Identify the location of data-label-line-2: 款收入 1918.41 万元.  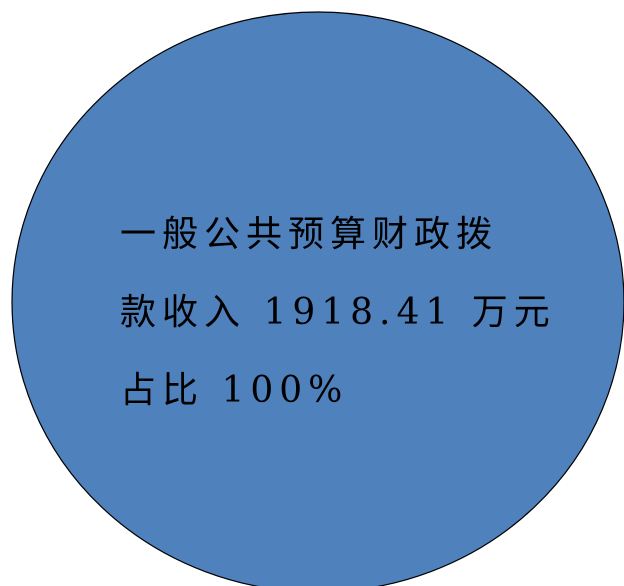
(338, 312).